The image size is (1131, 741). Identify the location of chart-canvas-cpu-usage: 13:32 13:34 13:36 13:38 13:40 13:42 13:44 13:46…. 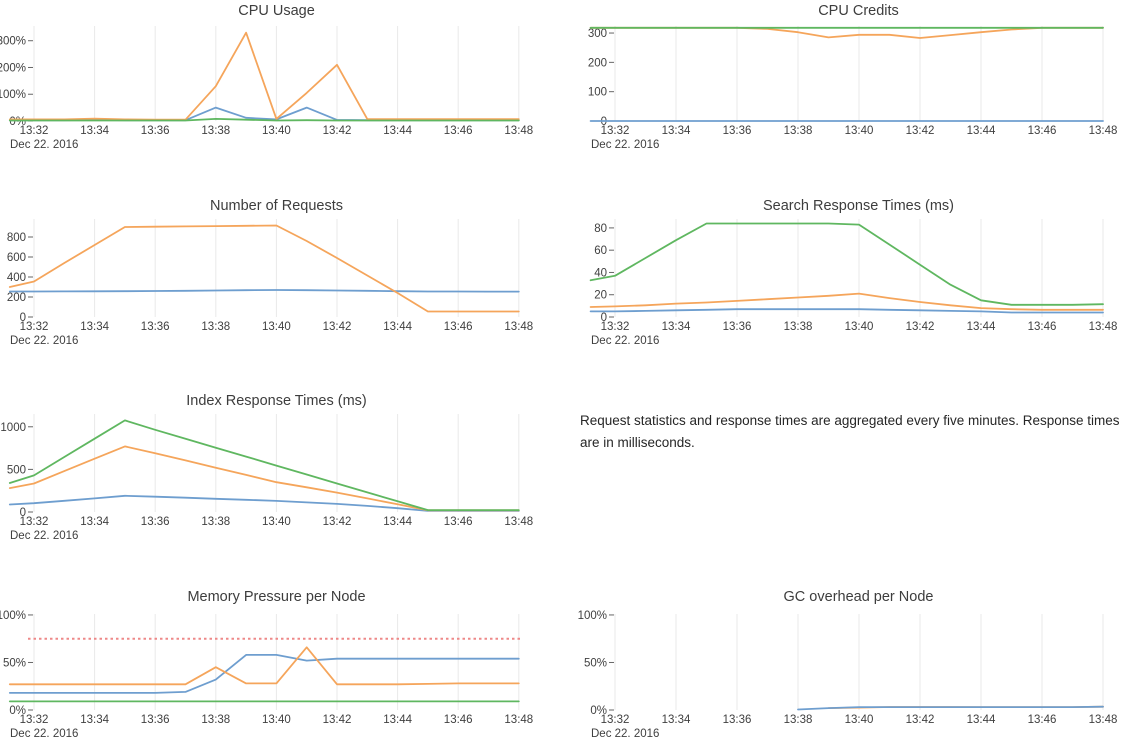
(282, 82).